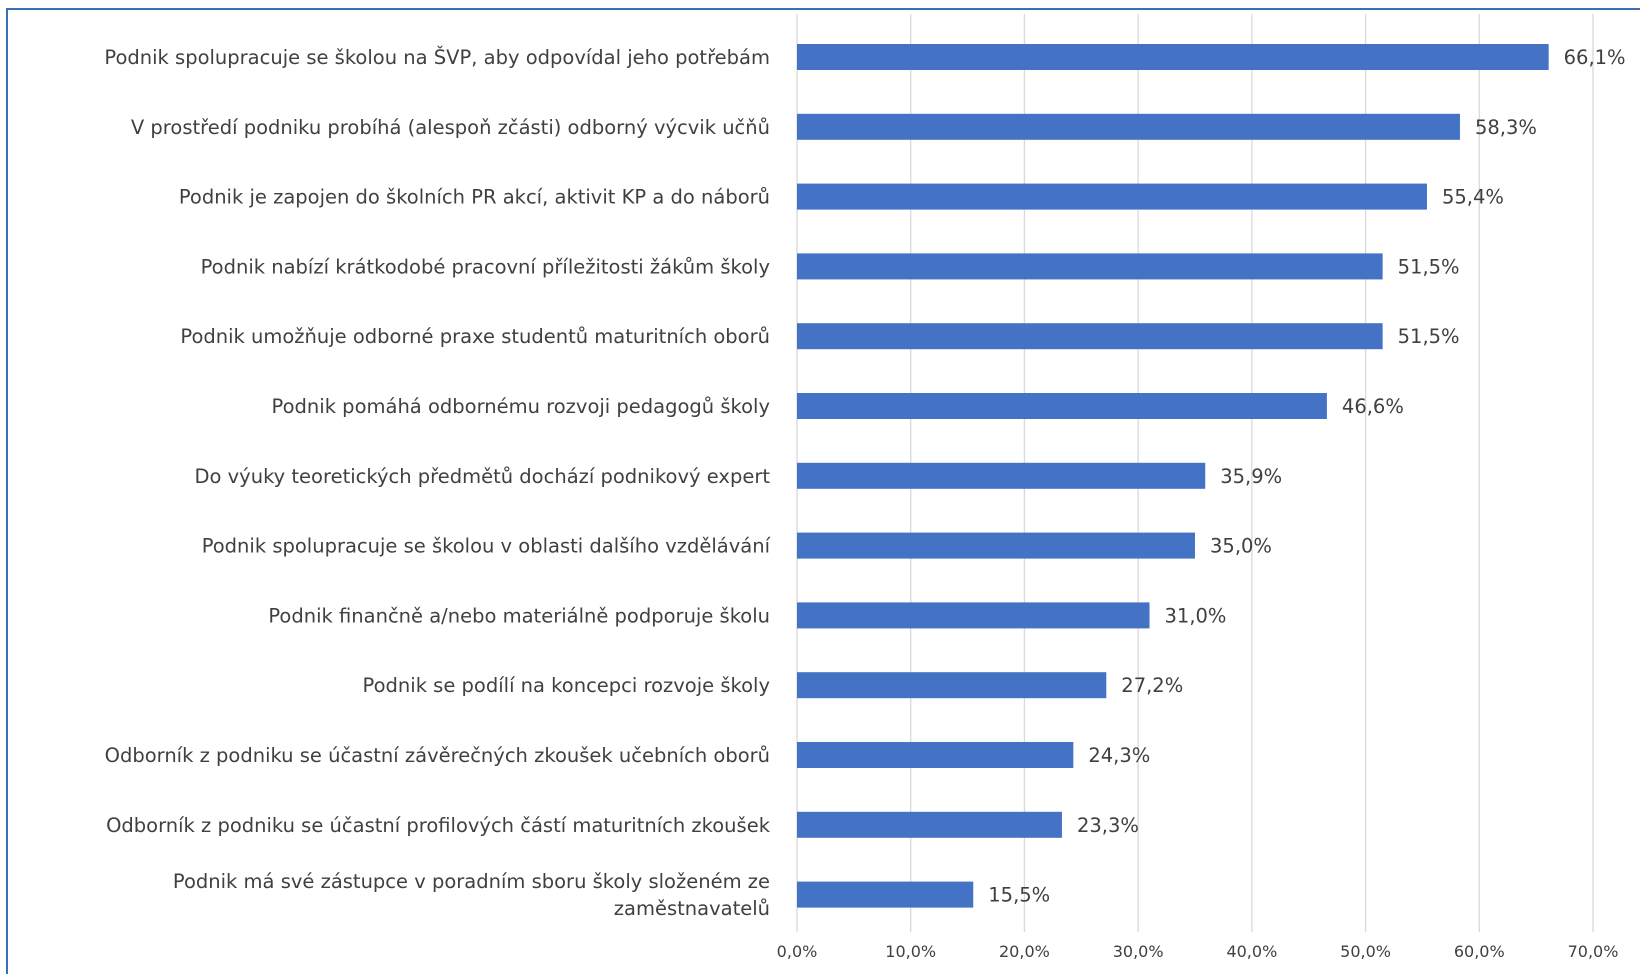 The width and height of the screenshot is (1643, 977). Describe the element at coordinates (1119, 755) in the screenshot. I see `data-label: 24,3%` at that location.